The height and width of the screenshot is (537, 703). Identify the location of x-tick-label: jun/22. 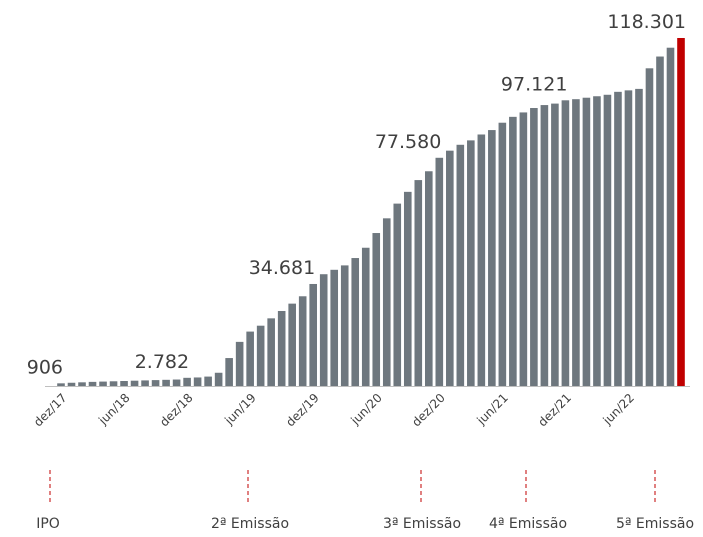
(618, 409).